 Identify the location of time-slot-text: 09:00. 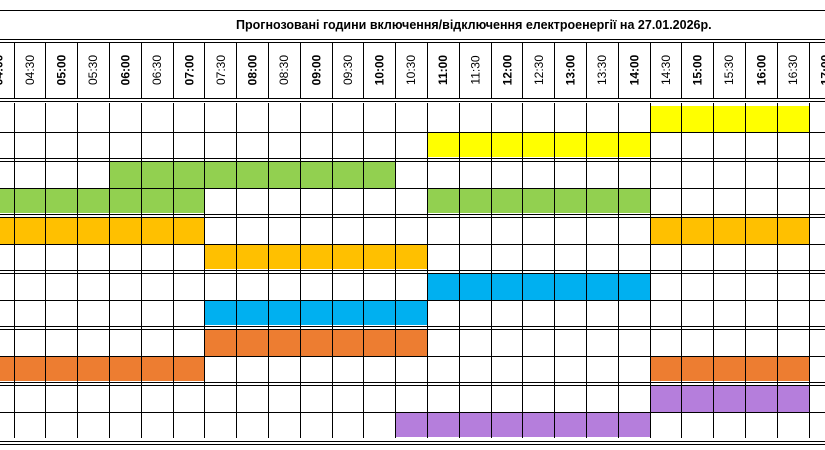
(316, 70).